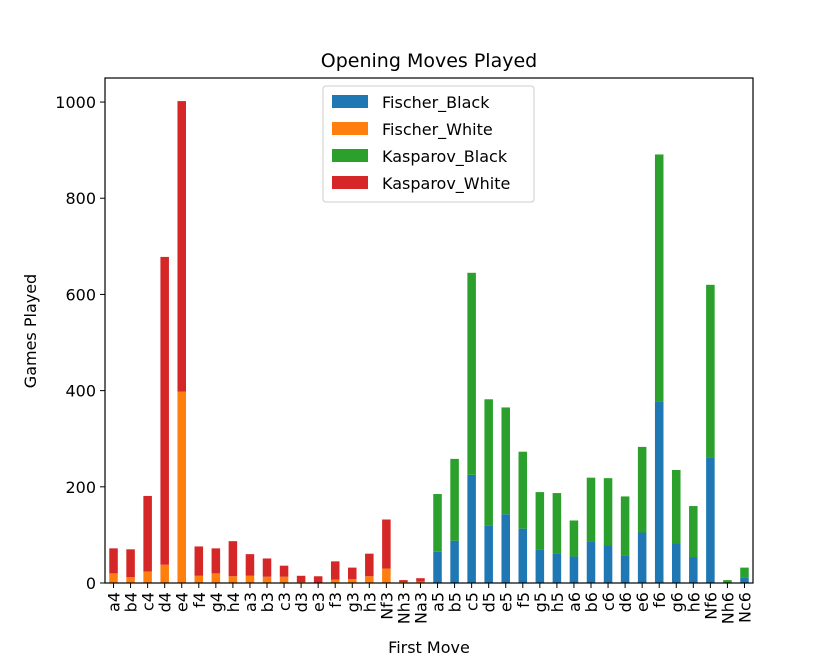 This screenshot has height=655, width=837. I want to click on y-axis: 0 200 400 600 800 1000, so click(80, 343).